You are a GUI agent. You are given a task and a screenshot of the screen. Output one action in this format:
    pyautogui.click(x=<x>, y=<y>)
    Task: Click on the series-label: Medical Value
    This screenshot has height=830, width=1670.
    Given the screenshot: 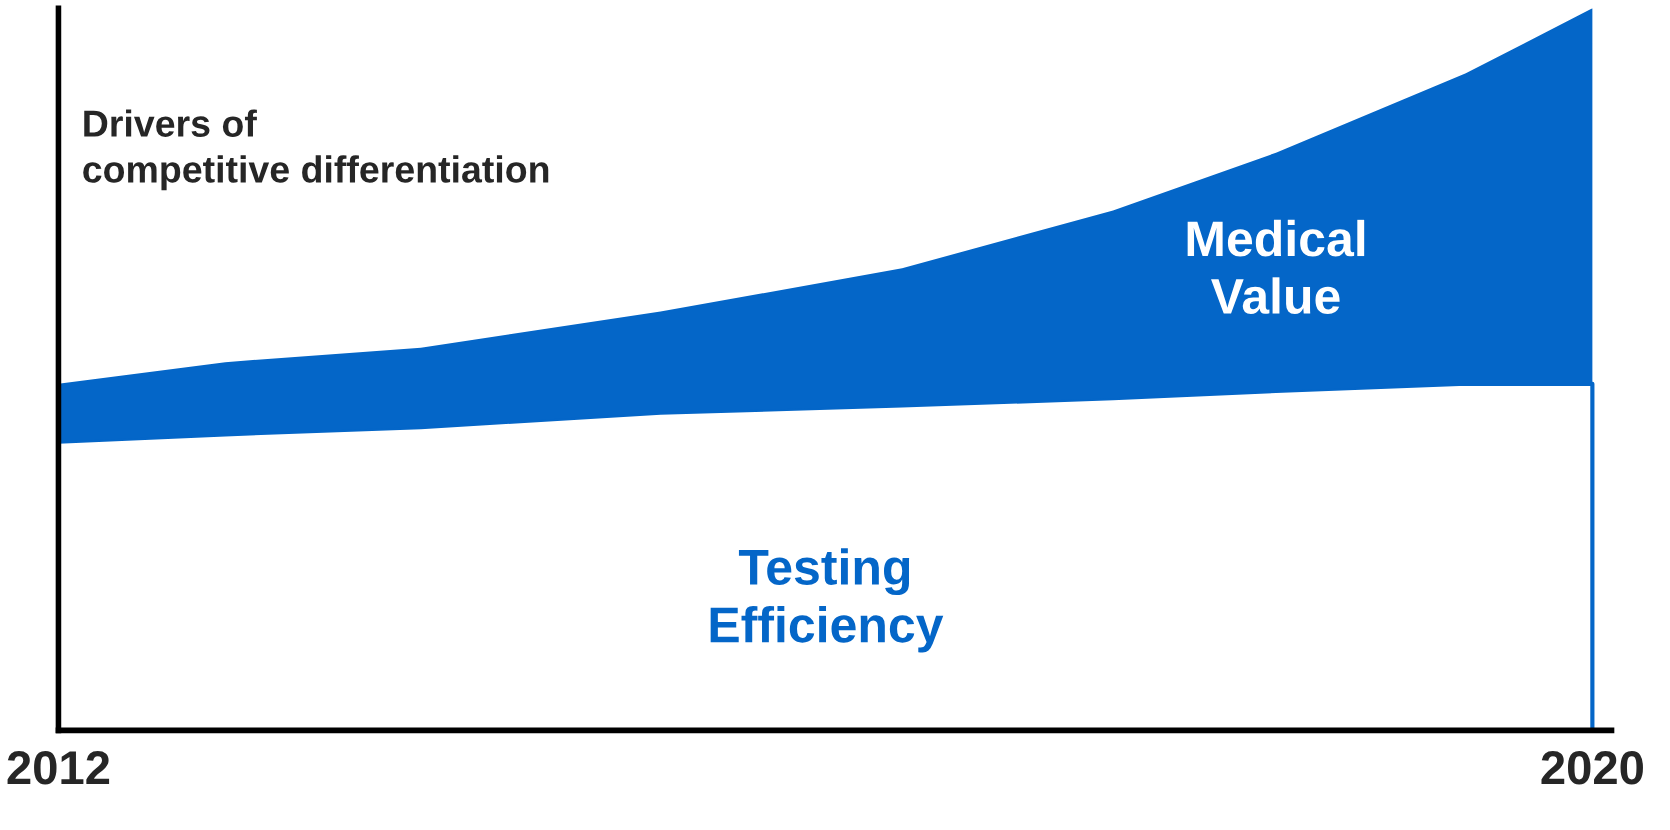 What is the action you would take?
    pyautogui.click(x=1276, y=267)
    